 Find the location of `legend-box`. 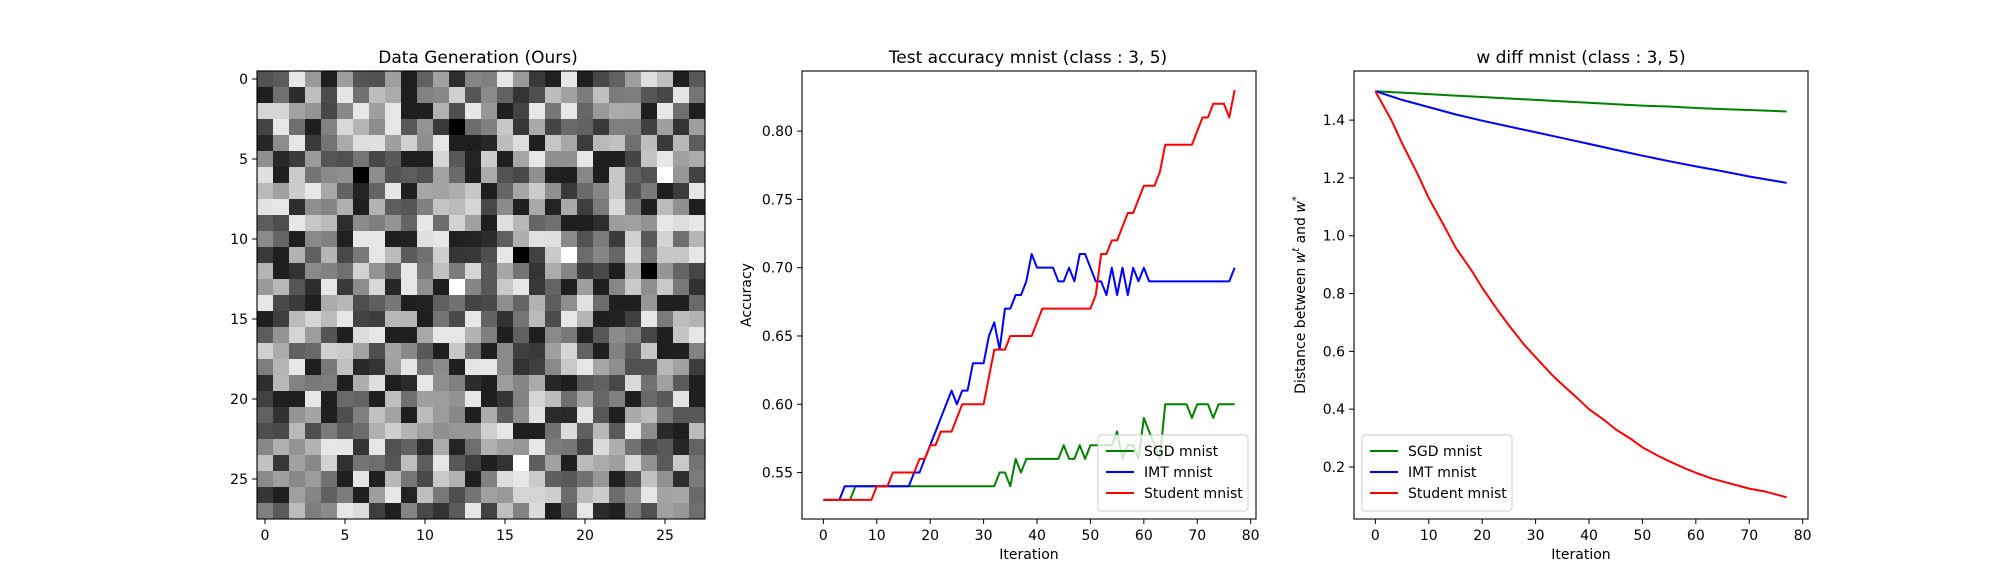

legend-box is located at coordinates (1437, 473).